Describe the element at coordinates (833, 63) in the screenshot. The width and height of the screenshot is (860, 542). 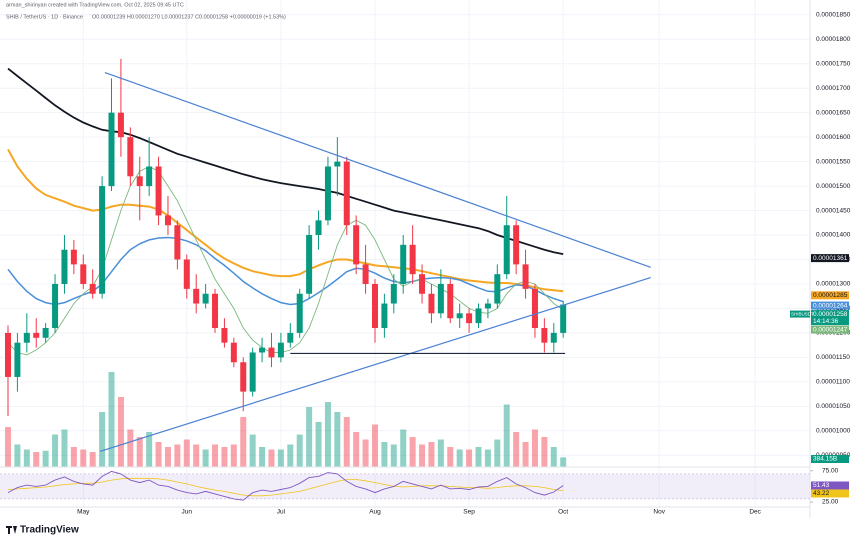
I see `y-tick-label: 0.00001750` at that location.